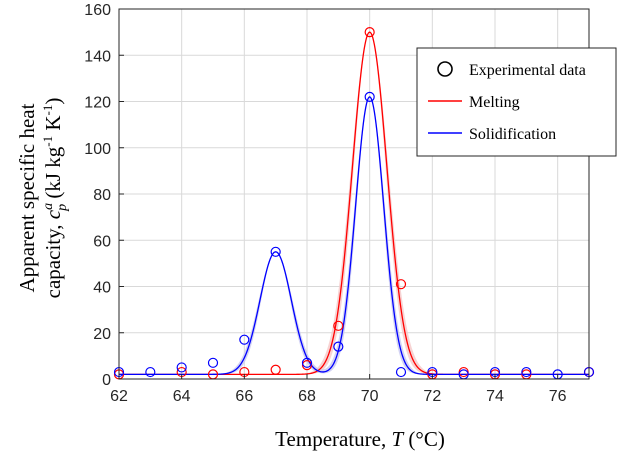 This screenshot has height=452, width=622. Describe the element at coordinates (97, 103) in the screenshot. I see `y-tick-label: 120` at that location.